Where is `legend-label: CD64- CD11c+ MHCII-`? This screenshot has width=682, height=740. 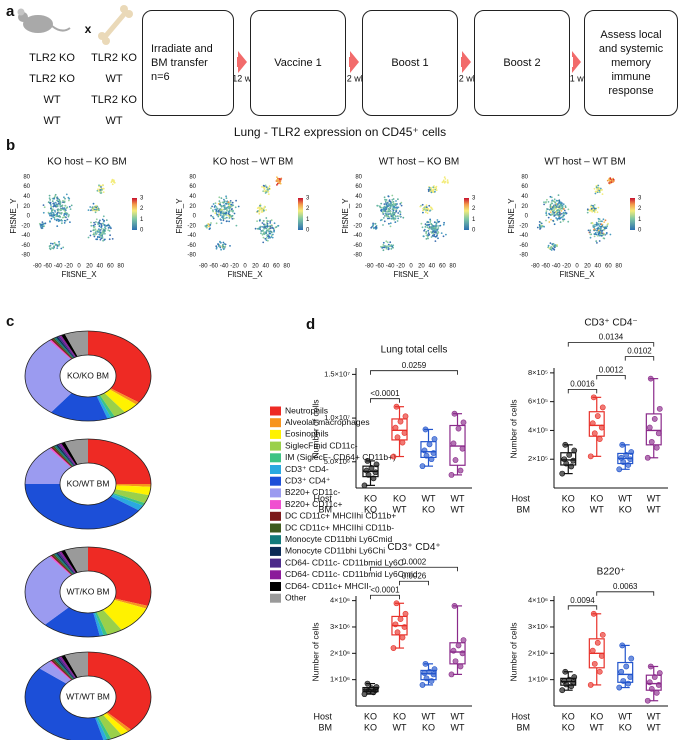
legend-label: CD64- CD11c+ MHCII- is located at coordinates (328, 586).